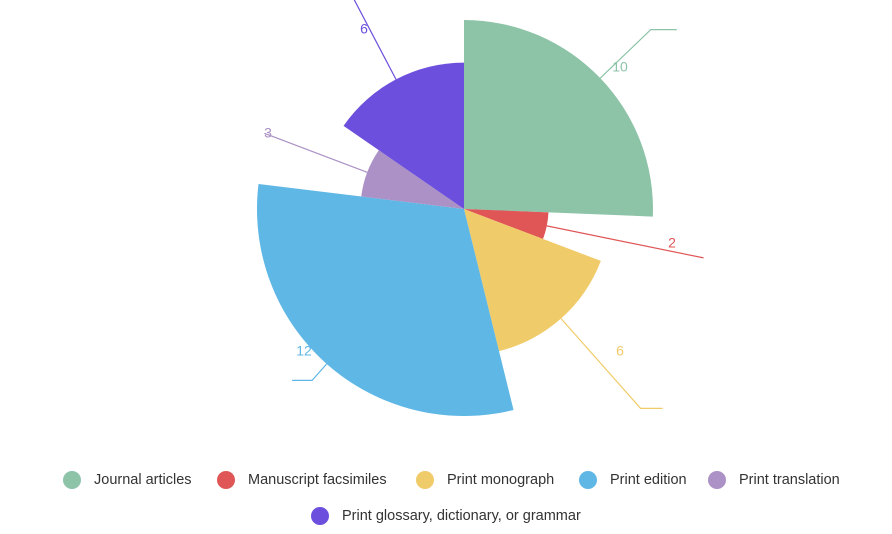 The height and width of the screenshot is (534, 892). I want to click on legend-swatch-journal-articles, so click(72, 480).